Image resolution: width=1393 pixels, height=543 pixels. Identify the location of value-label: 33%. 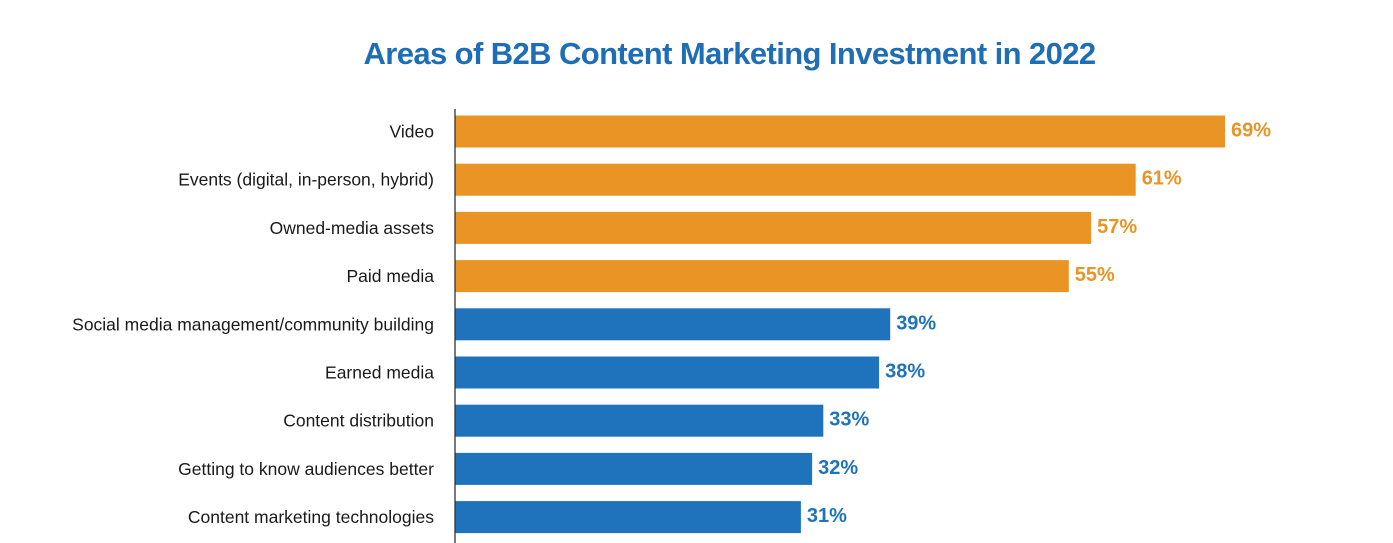
(849, 420).